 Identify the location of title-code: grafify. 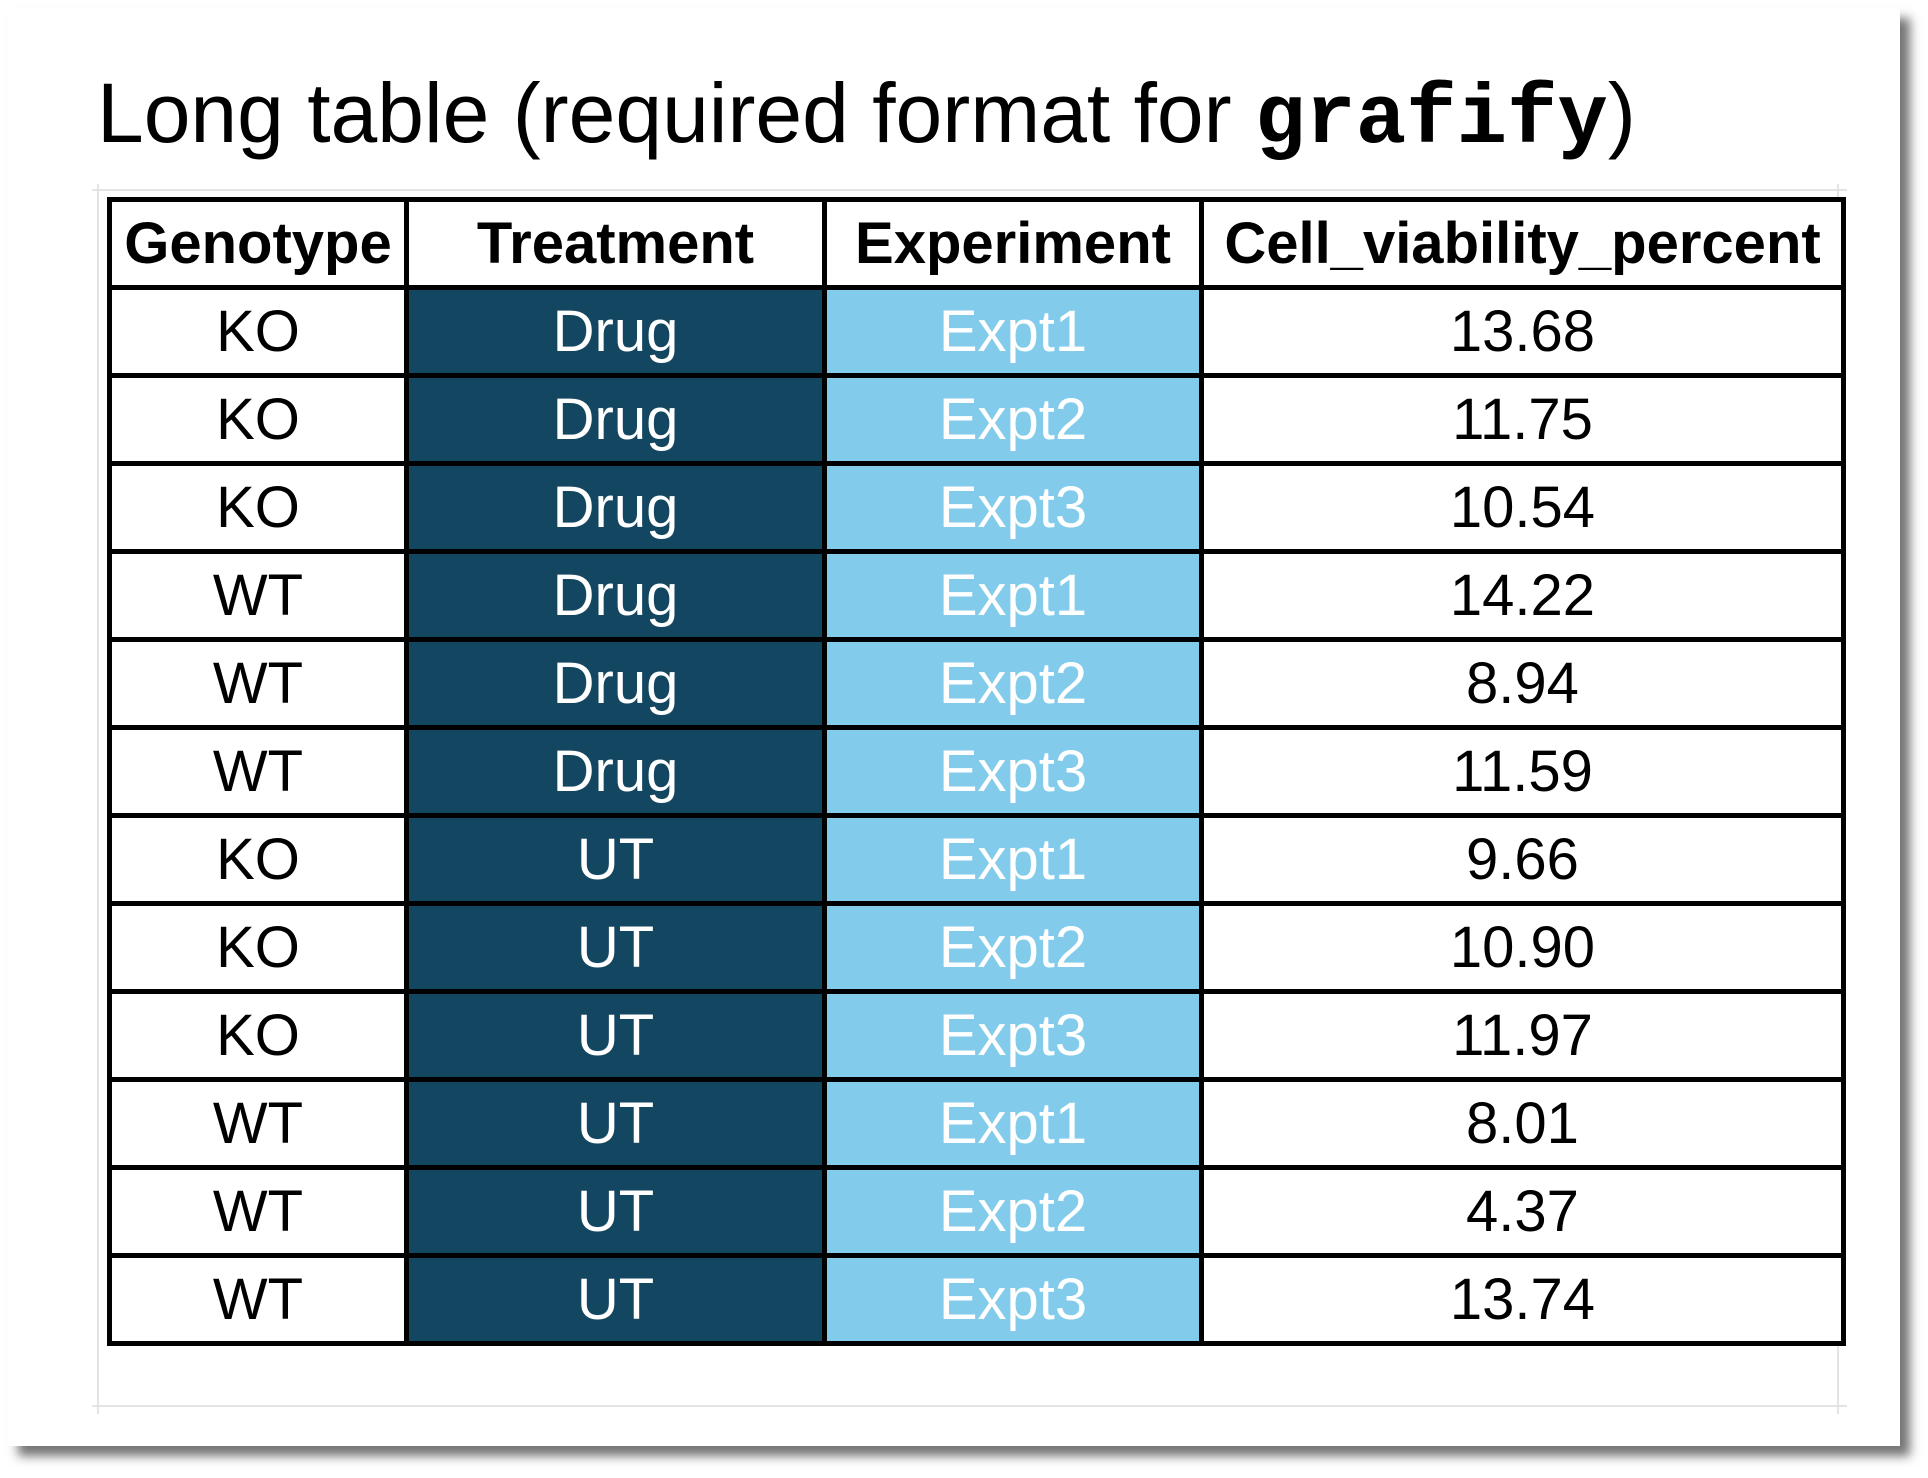
(1431, 120).